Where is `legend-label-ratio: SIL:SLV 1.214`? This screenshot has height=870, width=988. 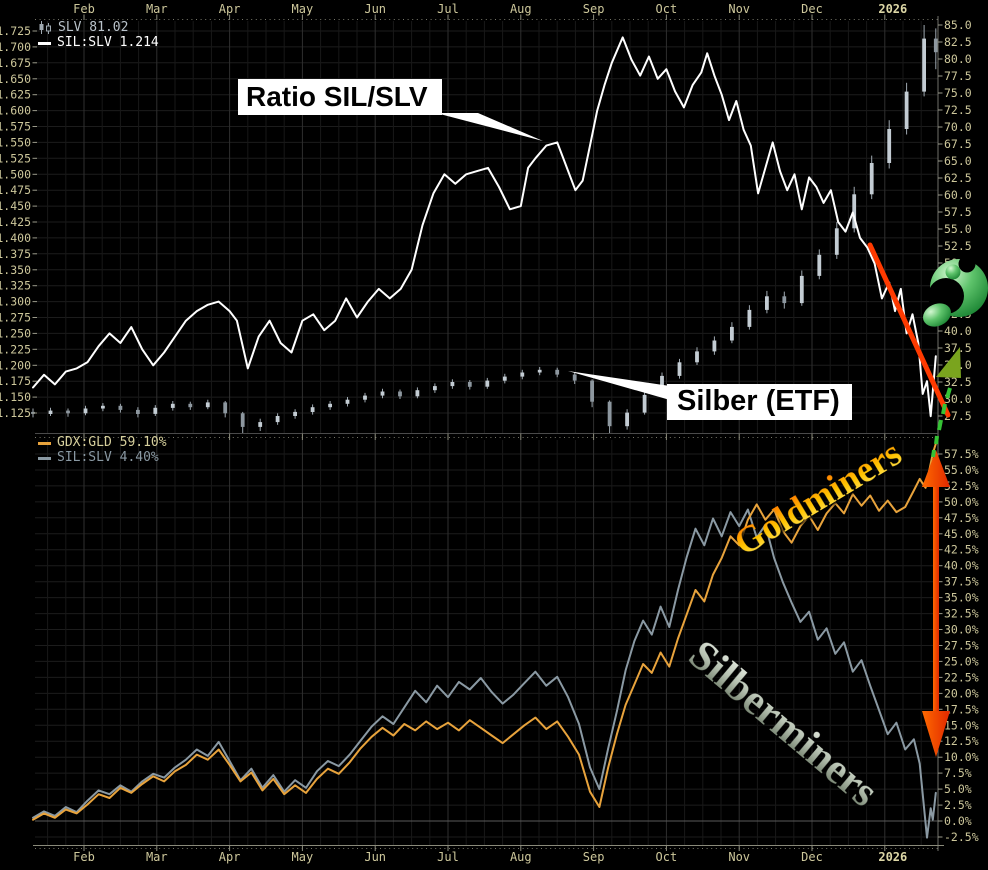 legend-label-ratio: SIL:SLV 1.214 is located at coordinates (108, 42).